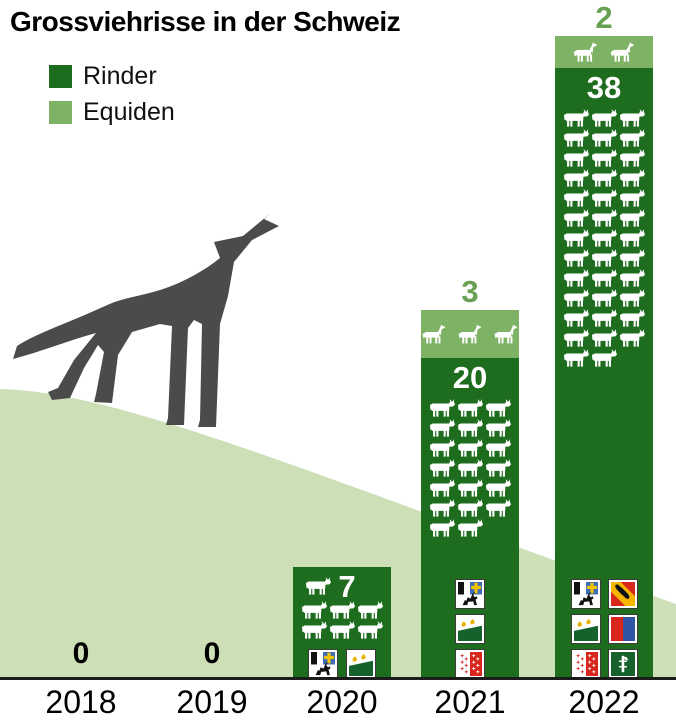  I want to click on canton-flag-sg, so click(622, 664).